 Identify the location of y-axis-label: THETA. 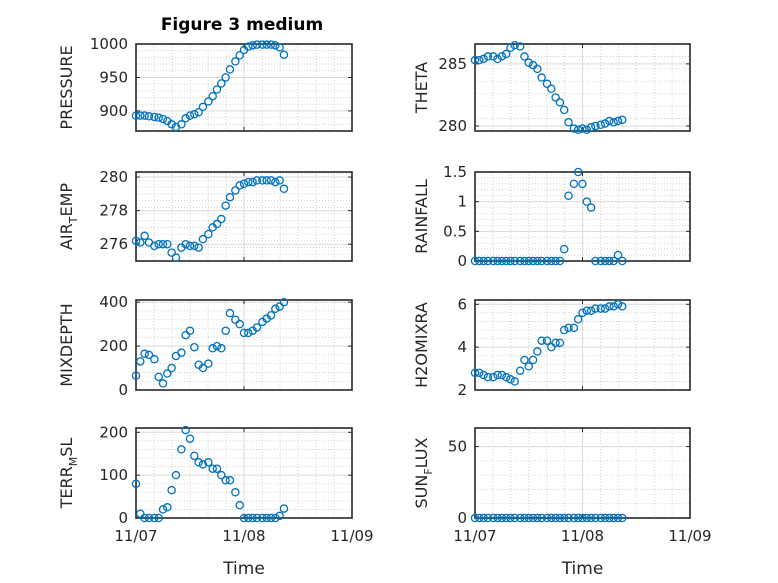
(421, 88).